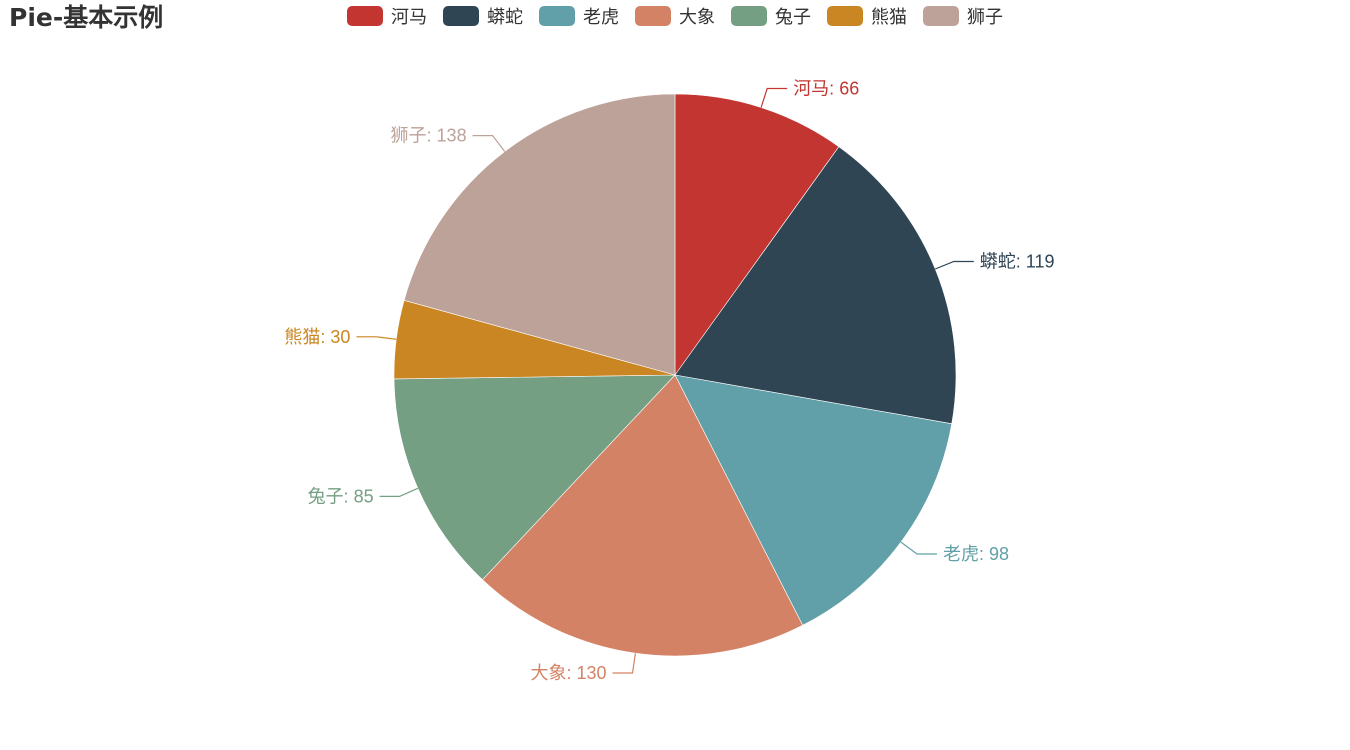 This screenshot has height=750, width=1350. Describe the element at coordinates (568, 673) in the screenshot. I see `slice-label: 大象: 130` at that location.